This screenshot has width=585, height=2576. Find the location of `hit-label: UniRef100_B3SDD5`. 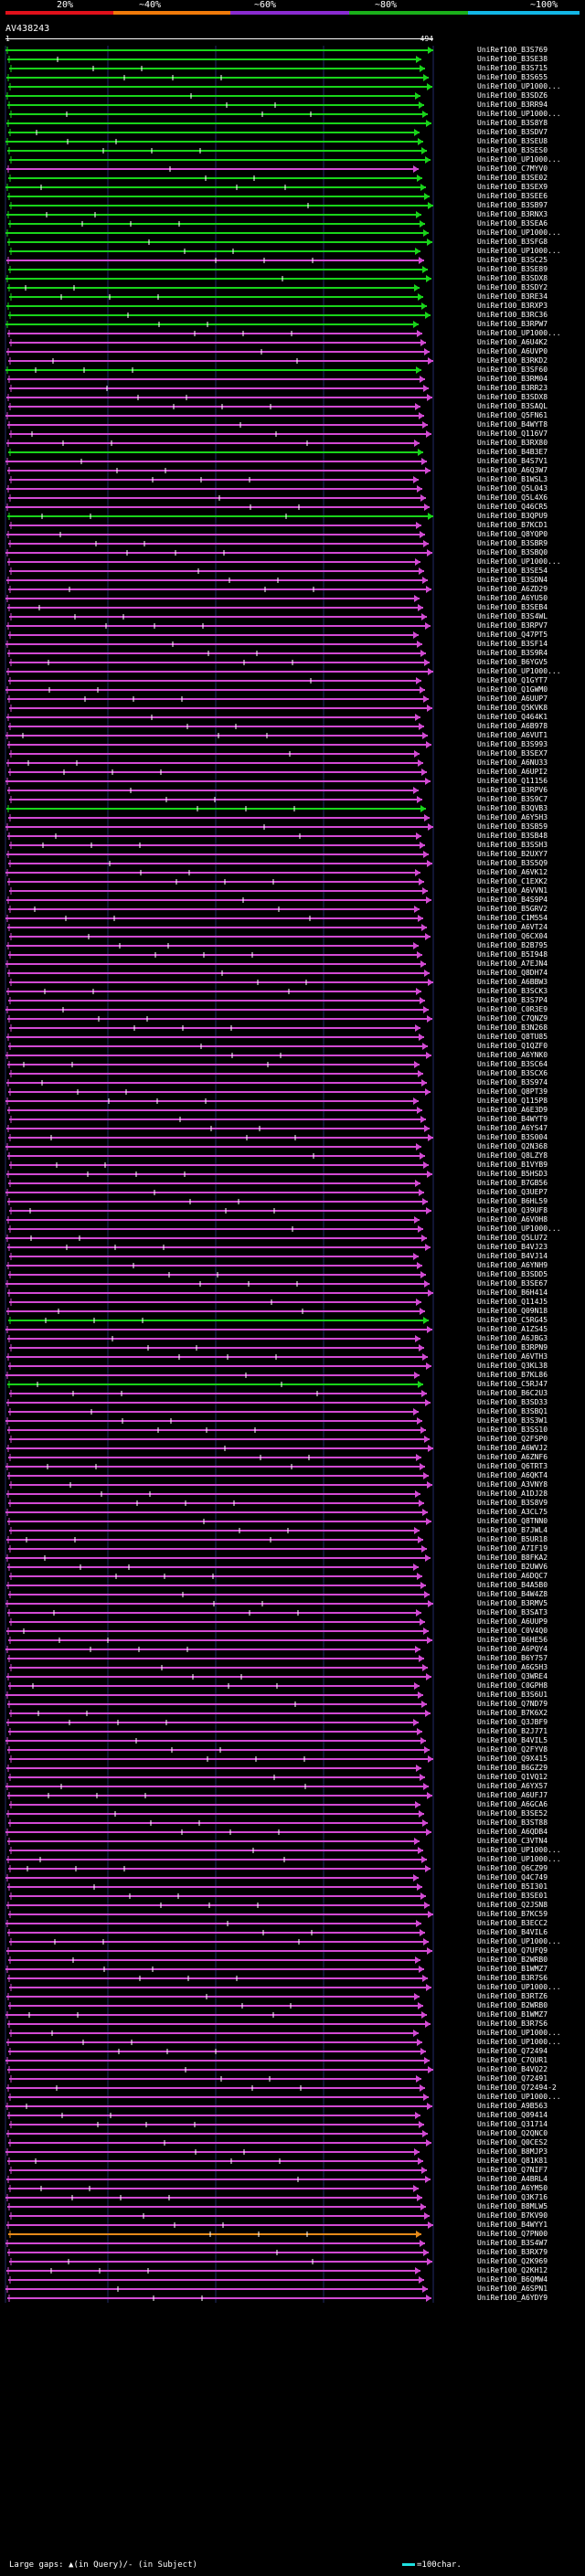

hit-label: UniRef100_B3SDD5 is located at coordinates (512, 1274).